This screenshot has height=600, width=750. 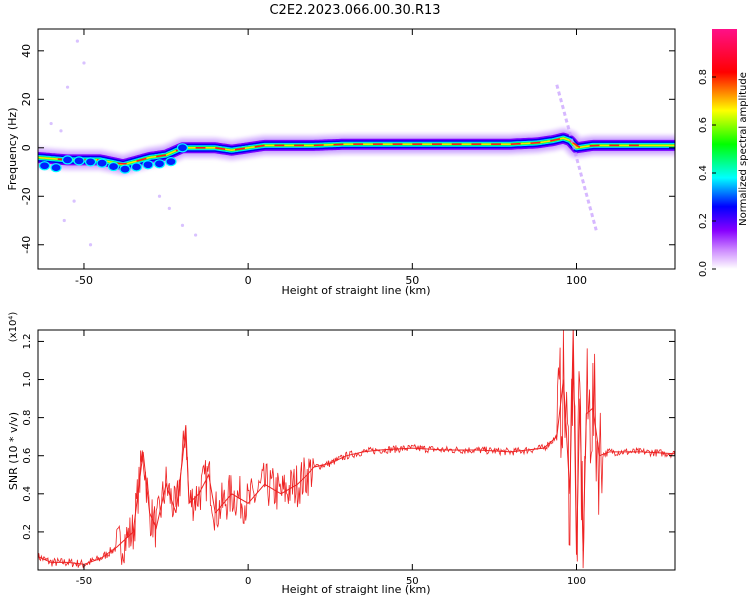 I want to click on spectrogram-y-axis-label: Frequency (Hz), so click(x=12, y=149).